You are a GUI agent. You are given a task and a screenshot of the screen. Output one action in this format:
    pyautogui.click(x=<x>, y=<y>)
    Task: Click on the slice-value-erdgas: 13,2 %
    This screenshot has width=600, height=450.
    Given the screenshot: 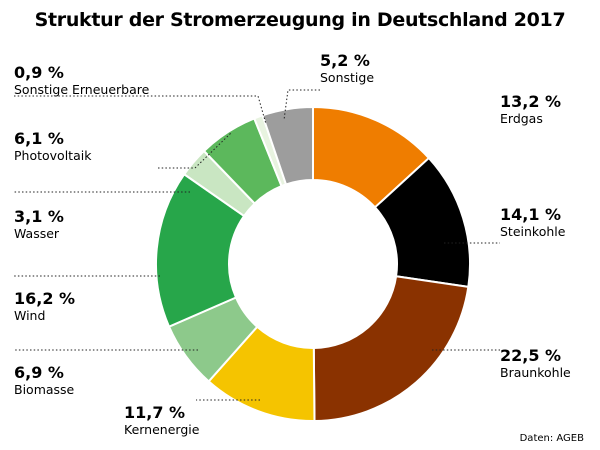 What is the action you would take?
    pyautogui.click(x=530, y=101)
    